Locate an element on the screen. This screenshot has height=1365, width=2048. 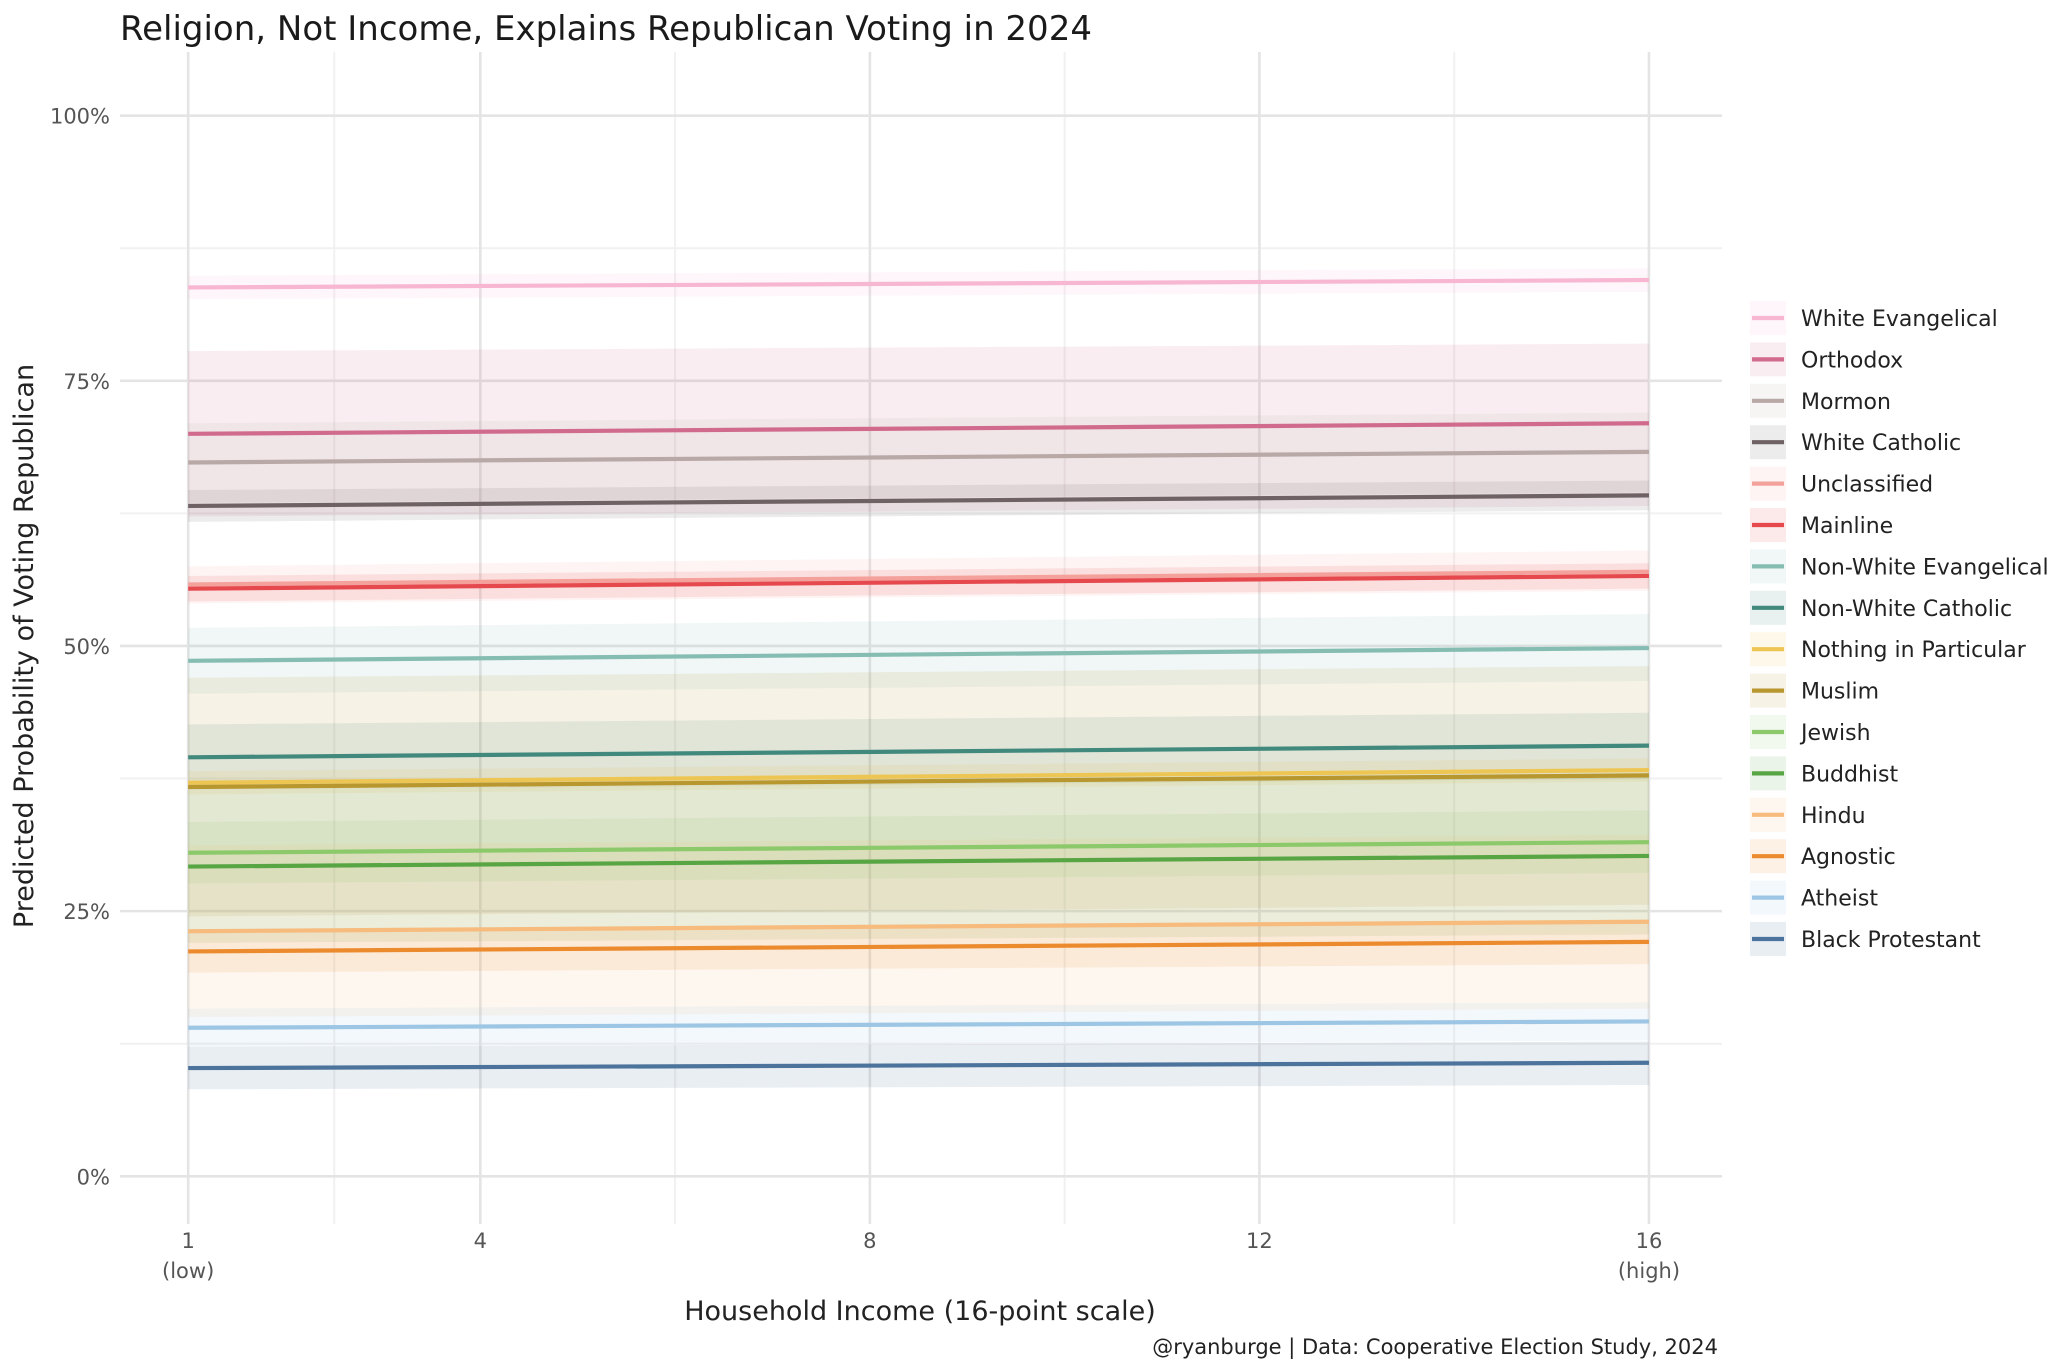
line-mainline is located at coordinates (918, 582).